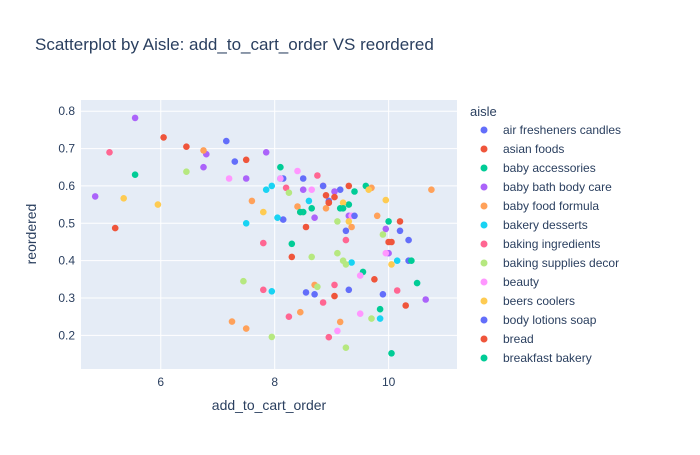  What do you see at coordinates (510, 282) in the screenshot?
I see `legend-item: beauty` at bounding box center [510, 282].